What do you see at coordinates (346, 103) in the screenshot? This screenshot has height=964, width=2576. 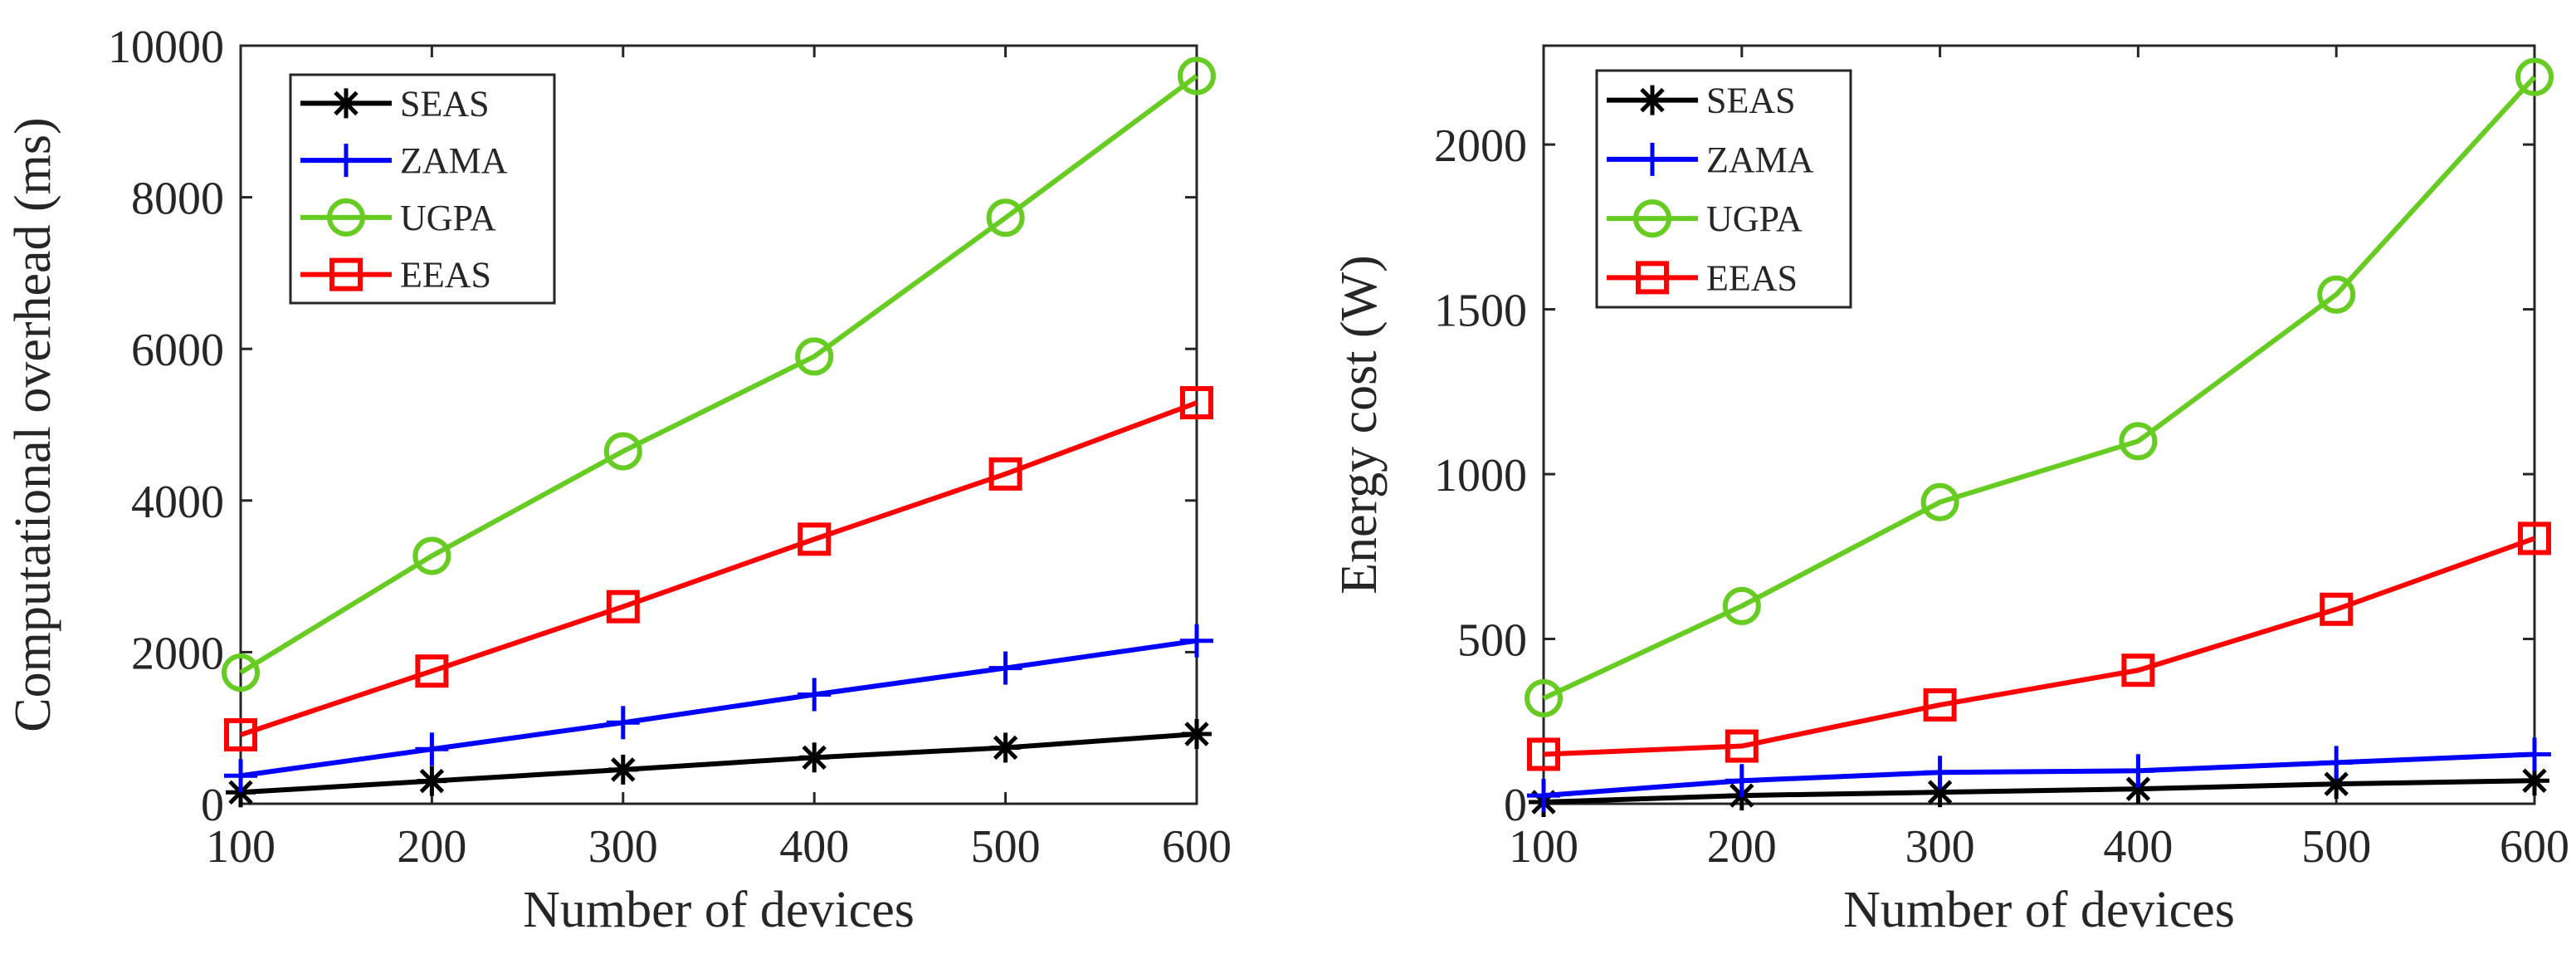 I see `legend-marker-seas` at bounding box center [346, 103].